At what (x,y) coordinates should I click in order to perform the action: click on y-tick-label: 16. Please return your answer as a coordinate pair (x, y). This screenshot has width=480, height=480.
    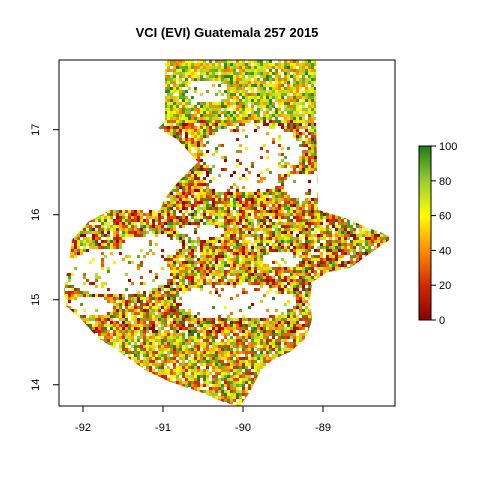
    Looking at the image, I should click on (36, 215).